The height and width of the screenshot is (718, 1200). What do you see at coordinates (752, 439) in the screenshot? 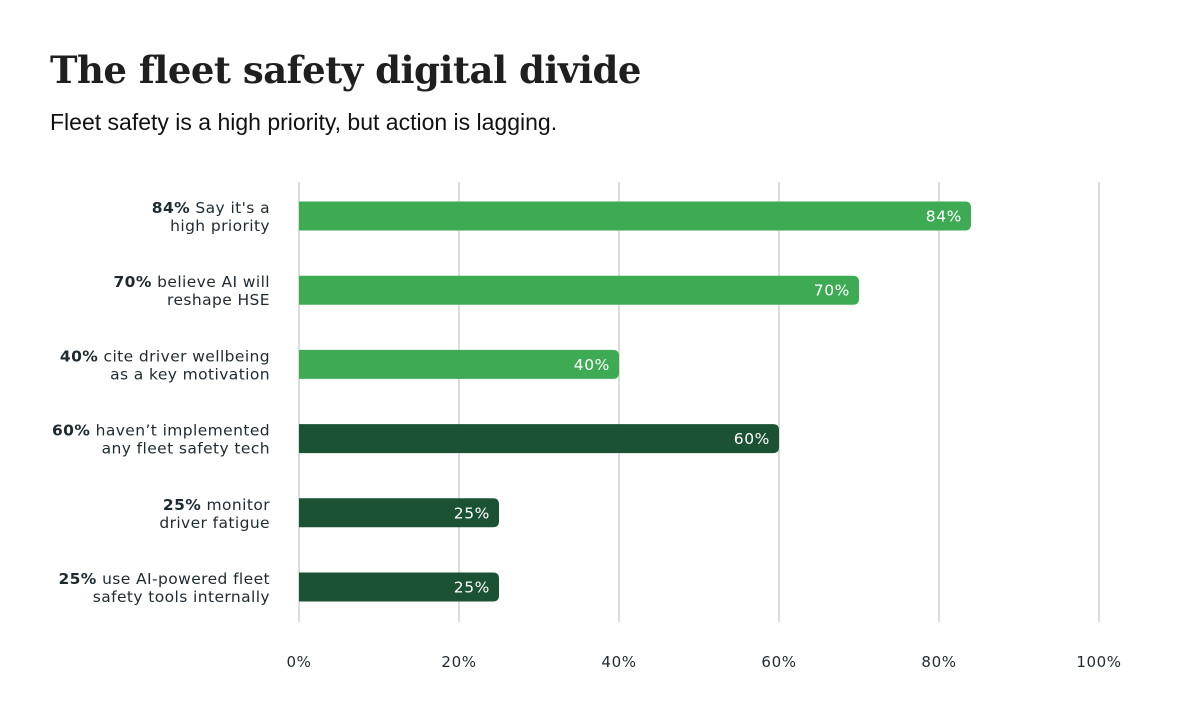
I see `bar-value-label: 60%` at bounding box center [752, 439].